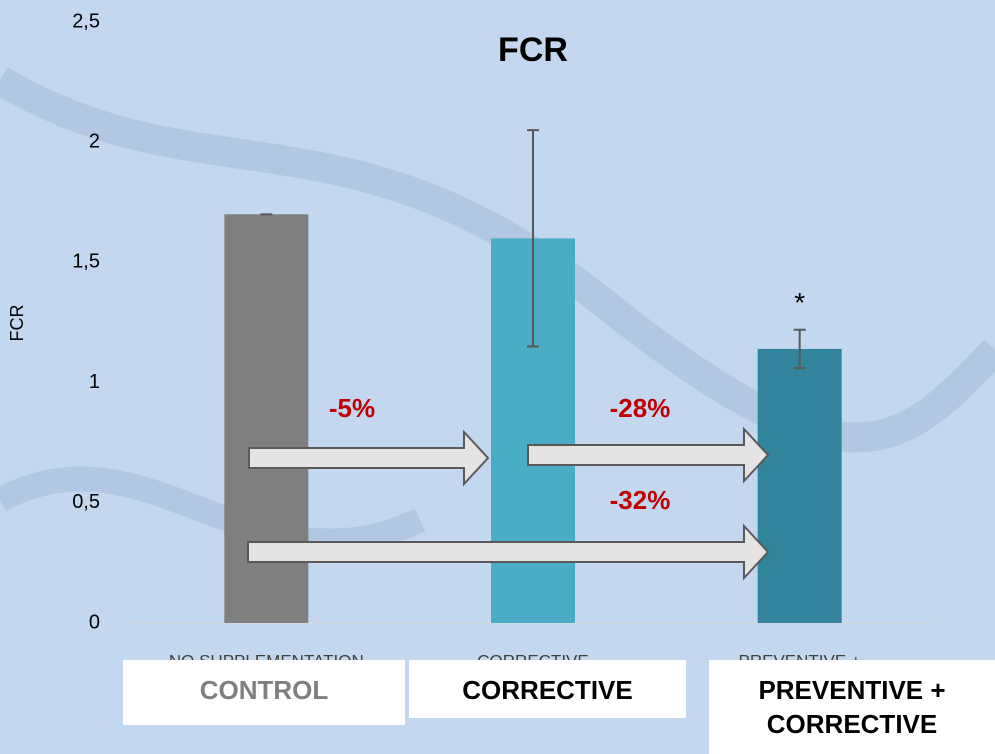 The image size is (995, 754). I want to click on y-axis-label: FCR, so click(17, 323).